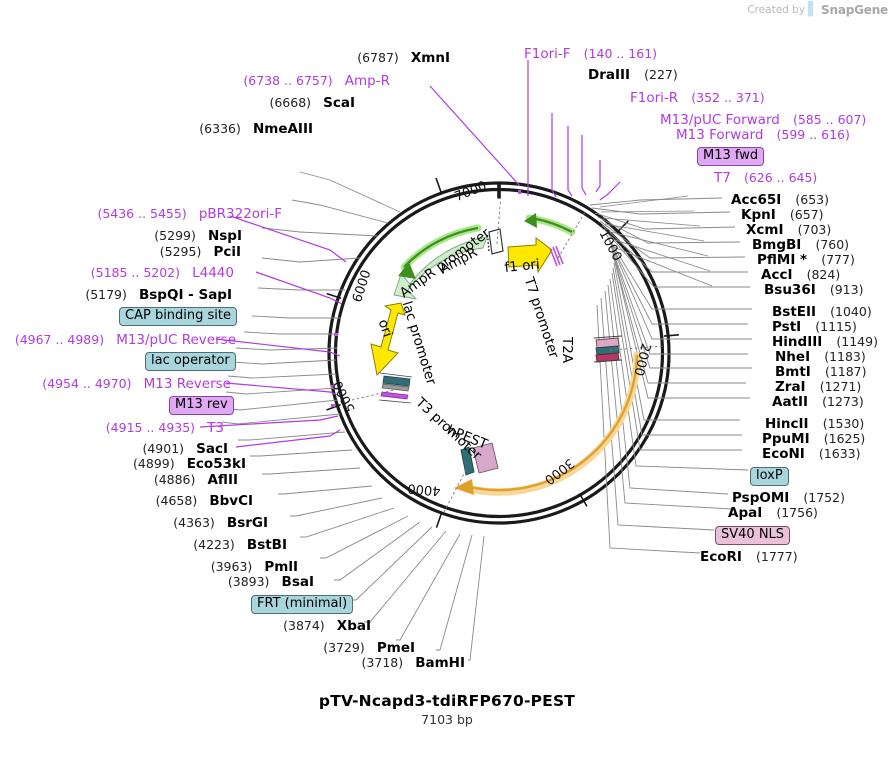 This screenshot has width=894, height=760. I want to click on label-bsai: (3893) BsaI, so click(270, 582).